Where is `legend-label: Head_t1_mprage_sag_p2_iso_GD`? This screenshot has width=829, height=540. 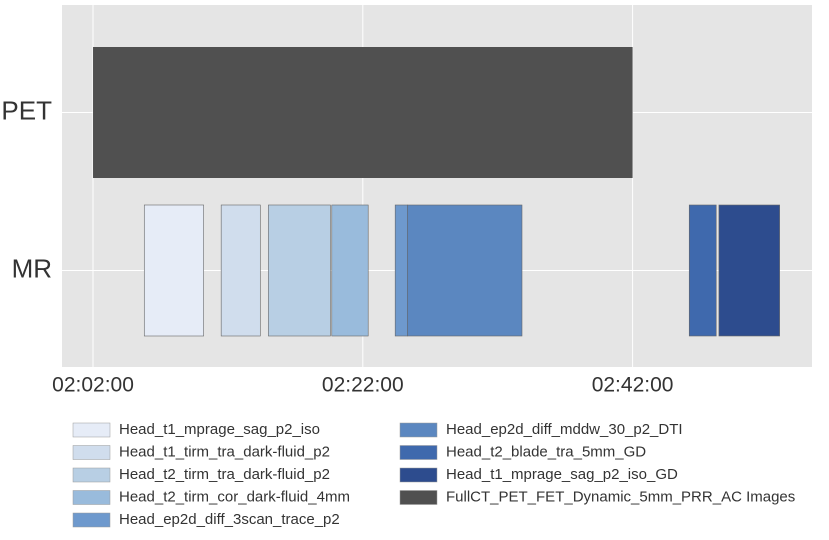
legend-label: Head_t1_mprage_sag_p2_iso_GD is located at coordinates (562, 474).